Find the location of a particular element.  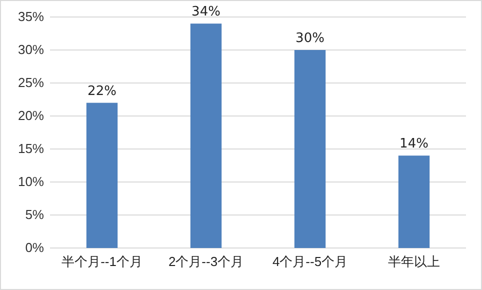

y-tick-label: 0% is located at coordinates (34, 248).